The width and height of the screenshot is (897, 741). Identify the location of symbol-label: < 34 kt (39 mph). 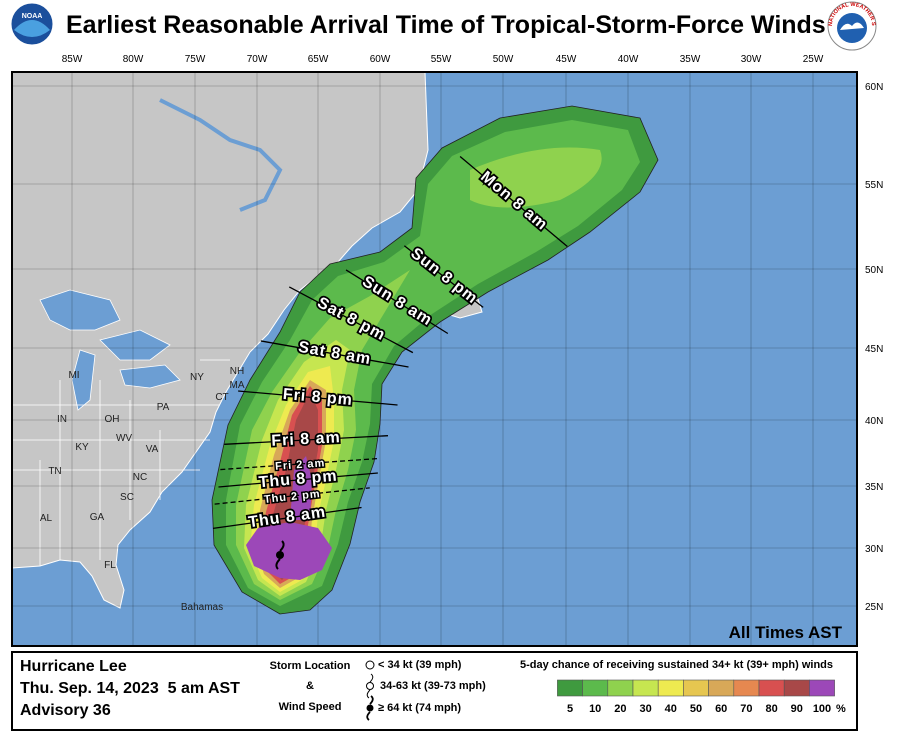
(420, 665).